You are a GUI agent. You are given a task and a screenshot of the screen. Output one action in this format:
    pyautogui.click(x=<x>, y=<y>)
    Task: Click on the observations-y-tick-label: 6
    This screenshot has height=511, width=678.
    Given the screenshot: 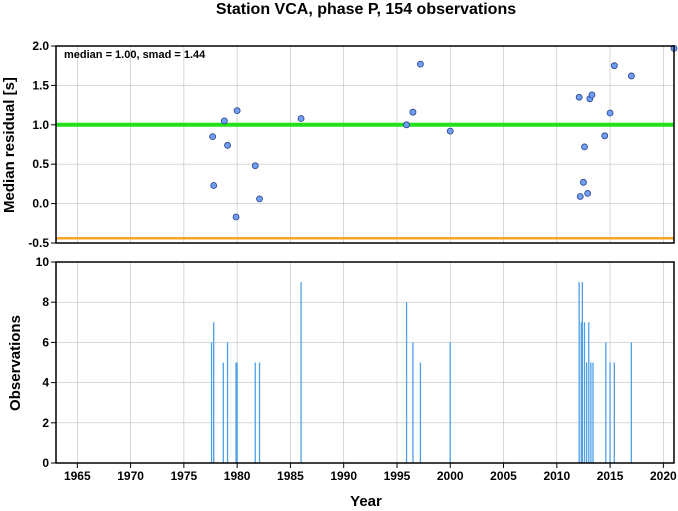 What is the action you would take?
    pyautogui.click(x=45, y=342)
    